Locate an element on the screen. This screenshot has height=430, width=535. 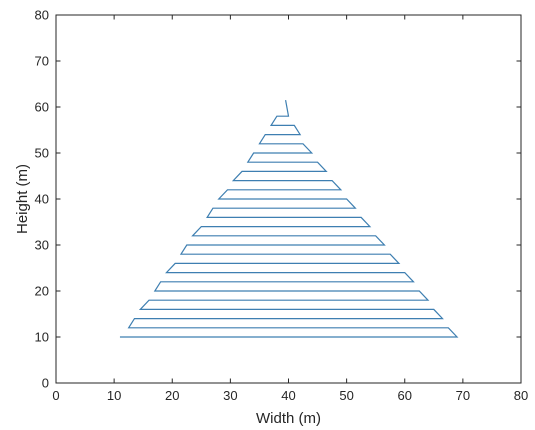
y-tick-label: 70 is located at coordinates (42, 61).